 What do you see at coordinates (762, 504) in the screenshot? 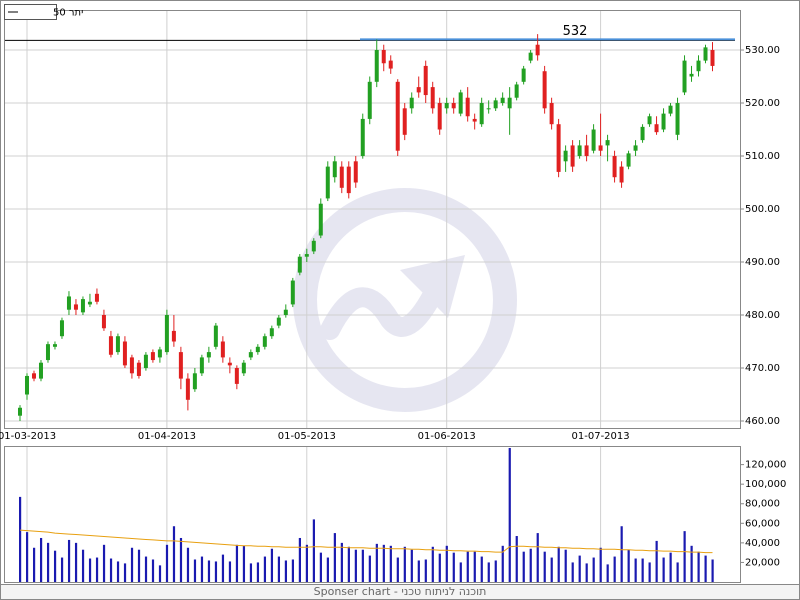
I see `y-tick-label: 80,000` at bounding box center [762, 504].